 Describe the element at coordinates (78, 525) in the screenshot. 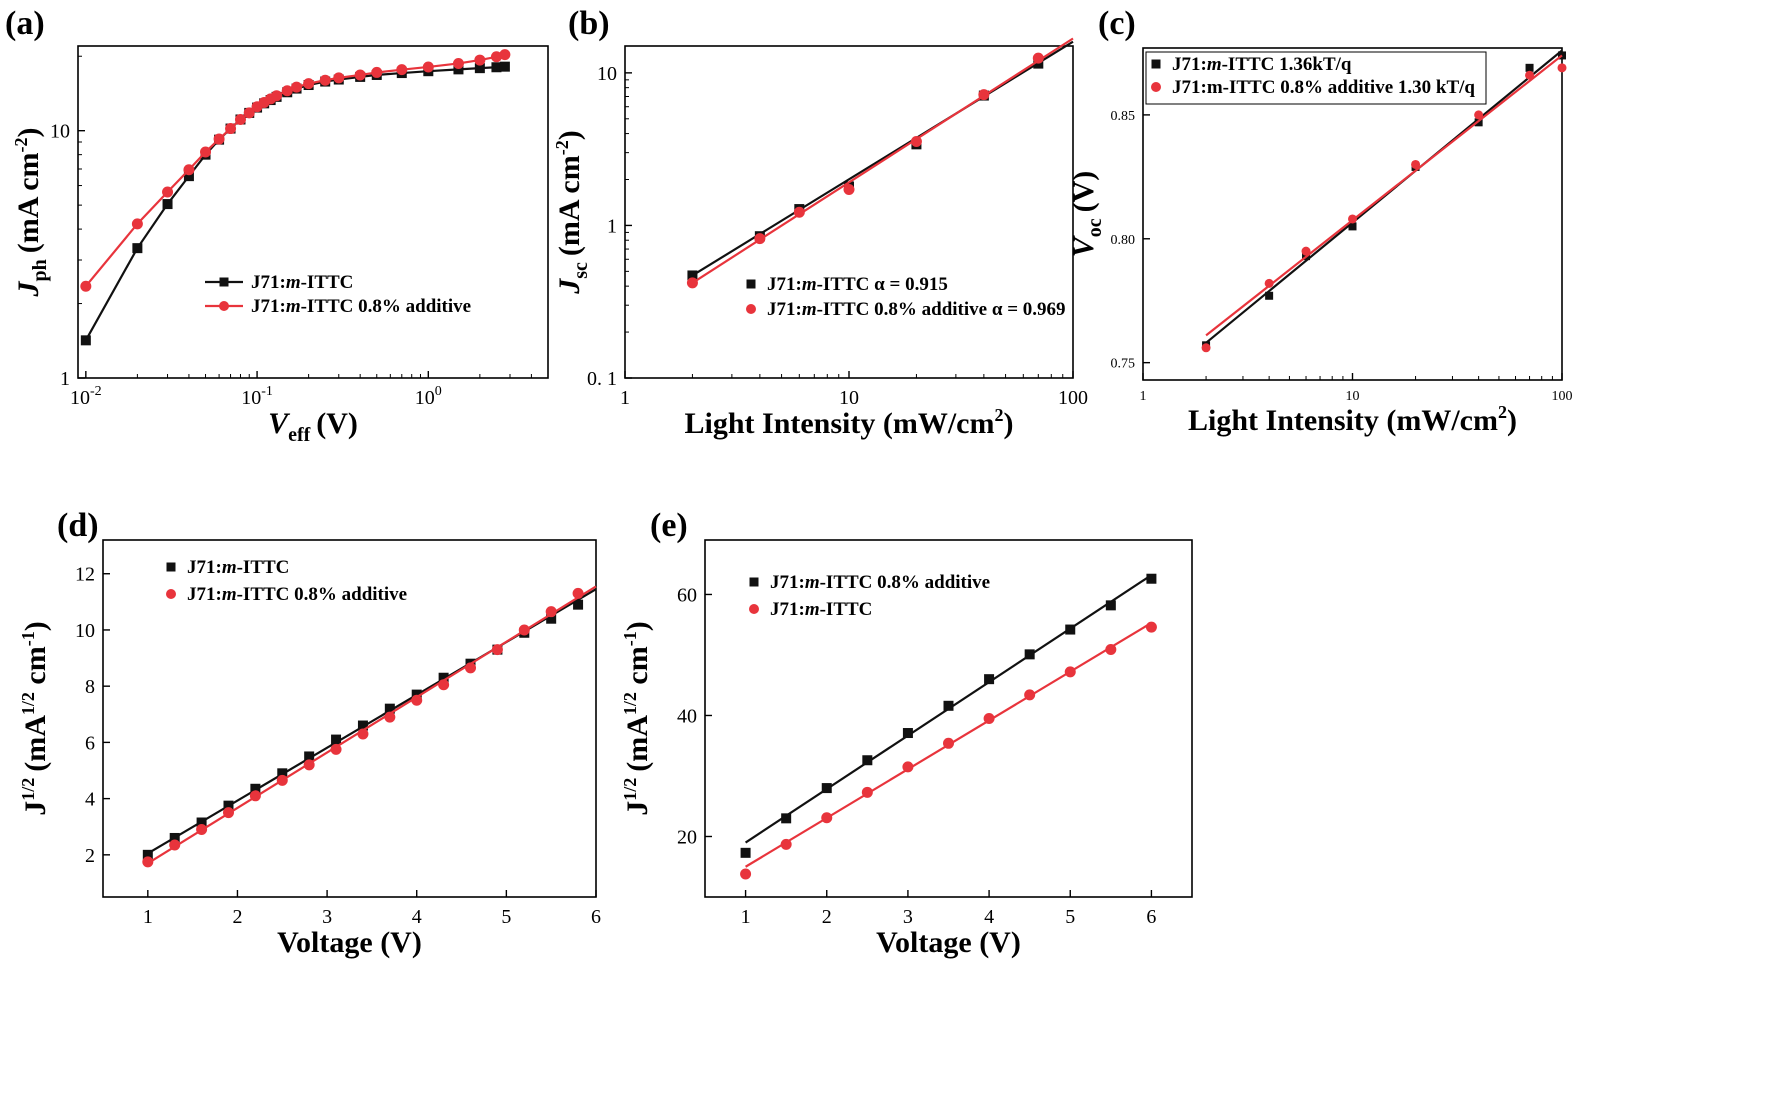

I see `panel-label-d: (d)` at that location.